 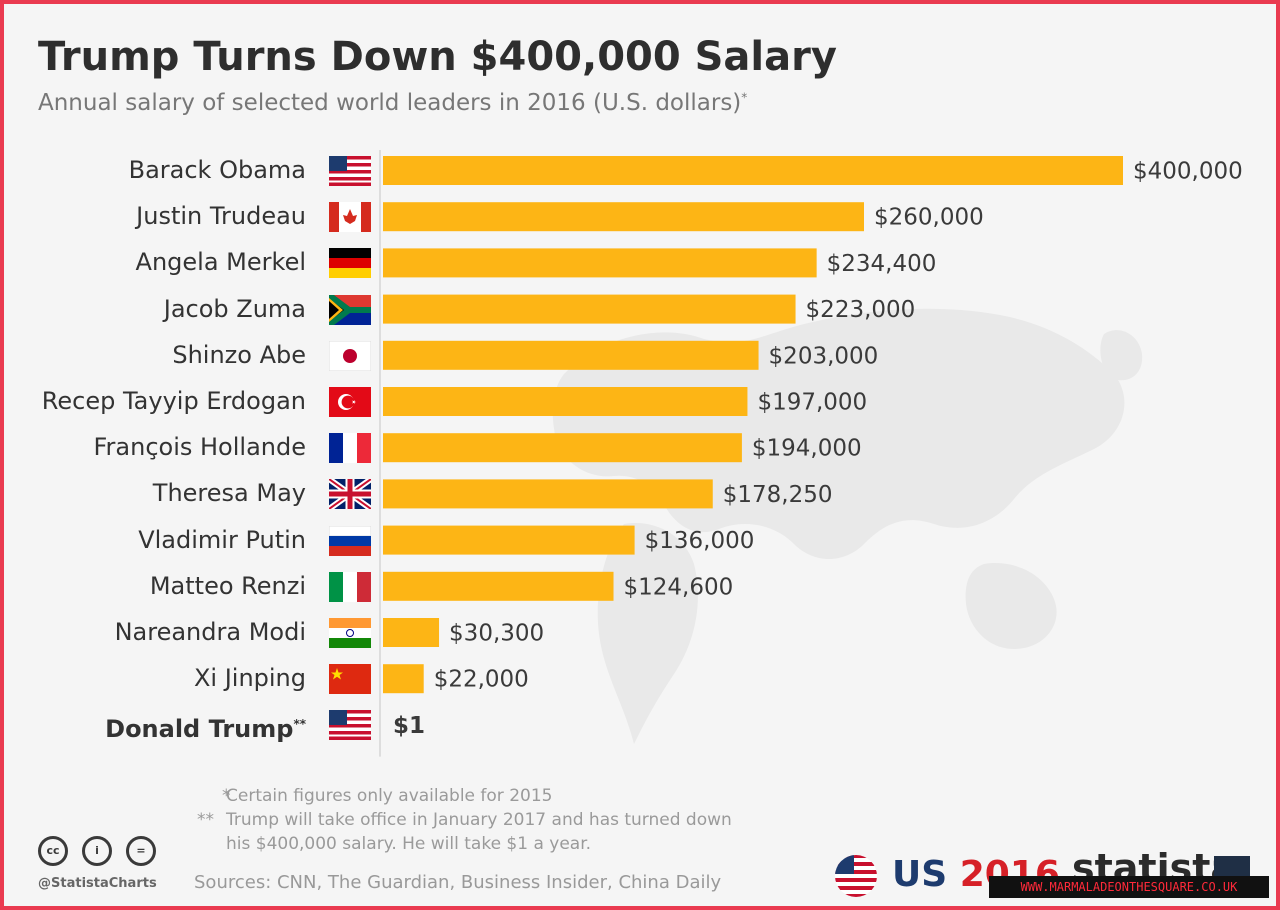 I want to click on bar-value-label: $223,000, so click(x=861, y=310).